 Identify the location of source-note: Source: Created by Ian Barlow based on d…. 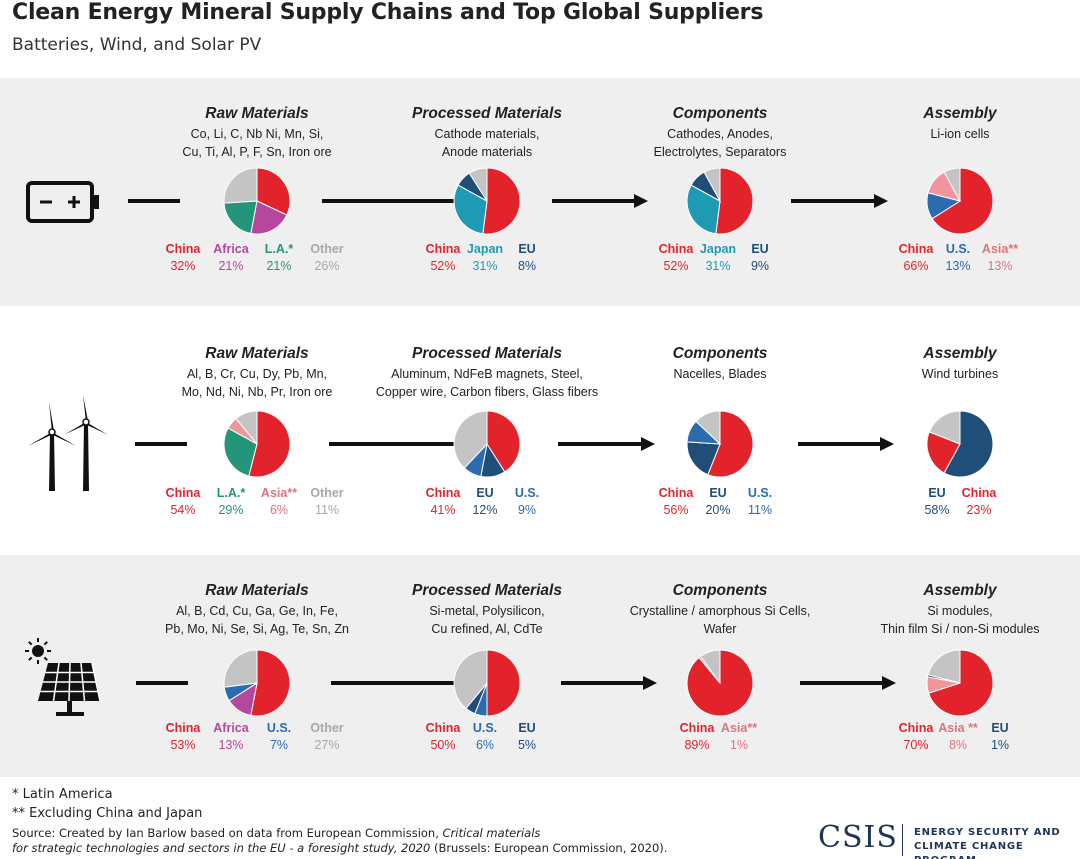
(339, 841).